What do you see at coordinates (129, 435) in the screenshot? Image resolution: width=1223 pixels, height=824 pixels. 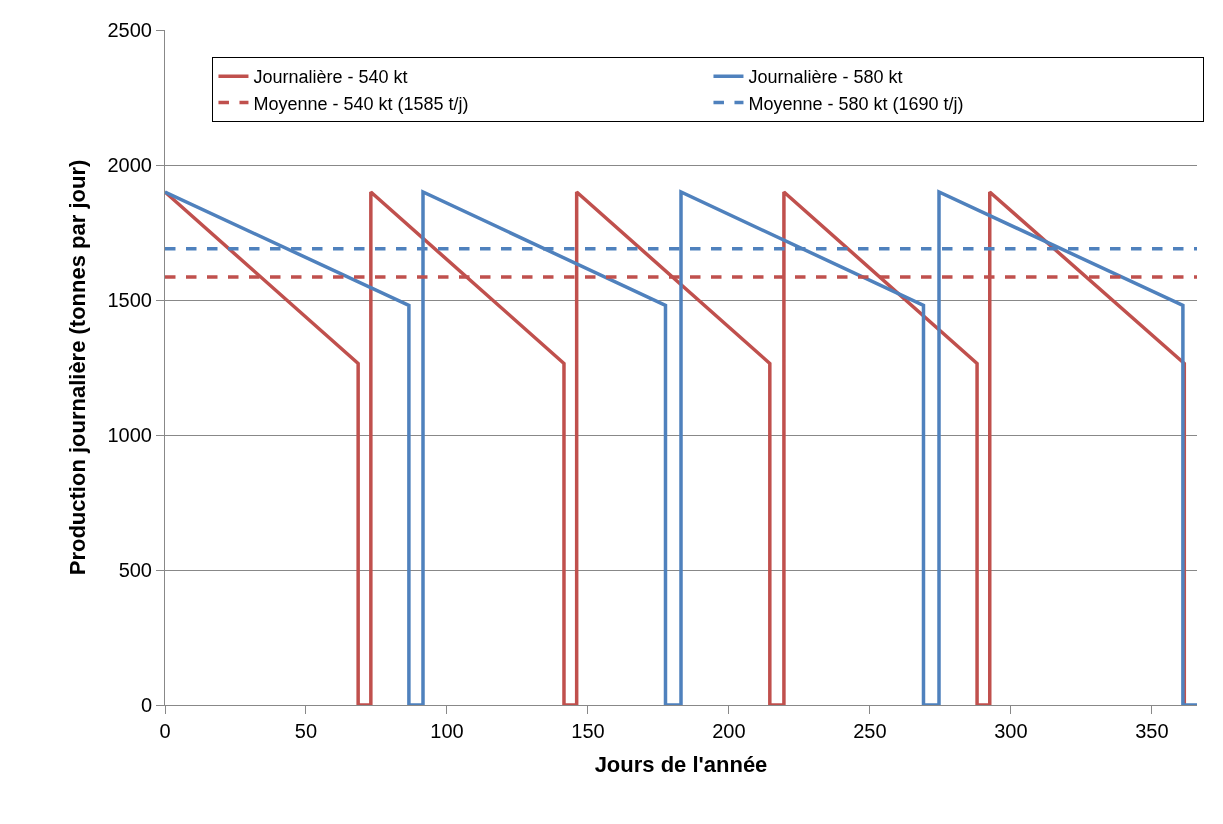 I see `y-tick-label: 1000` at bounding box center [129, 435].